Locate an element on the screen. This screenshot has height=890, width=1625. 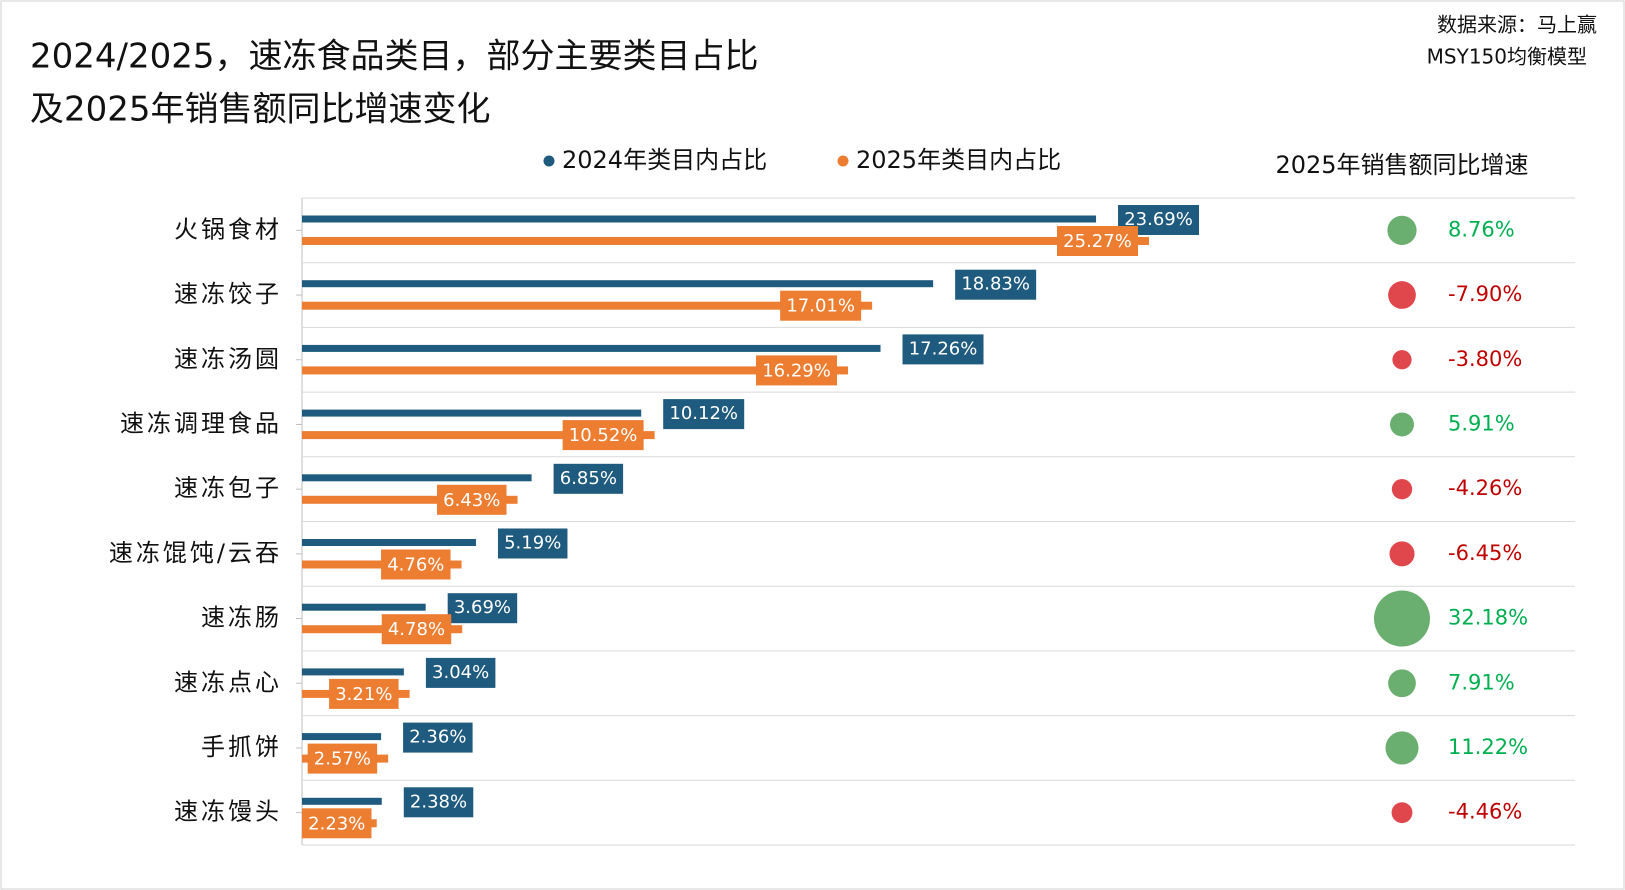
value-label: 16.29% is located at coordinates (796, 370).